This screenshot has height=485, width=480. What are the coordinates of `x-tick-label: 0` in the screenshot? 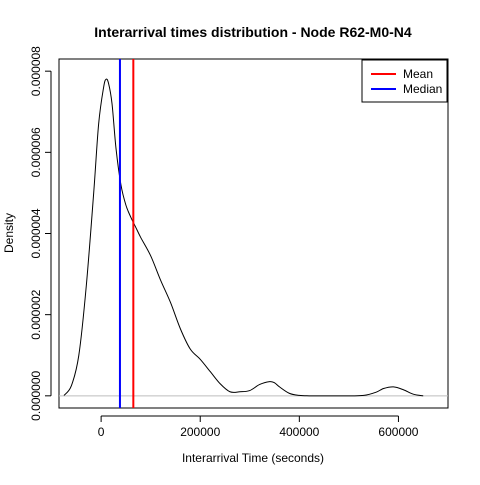 It's located at (101, 432).